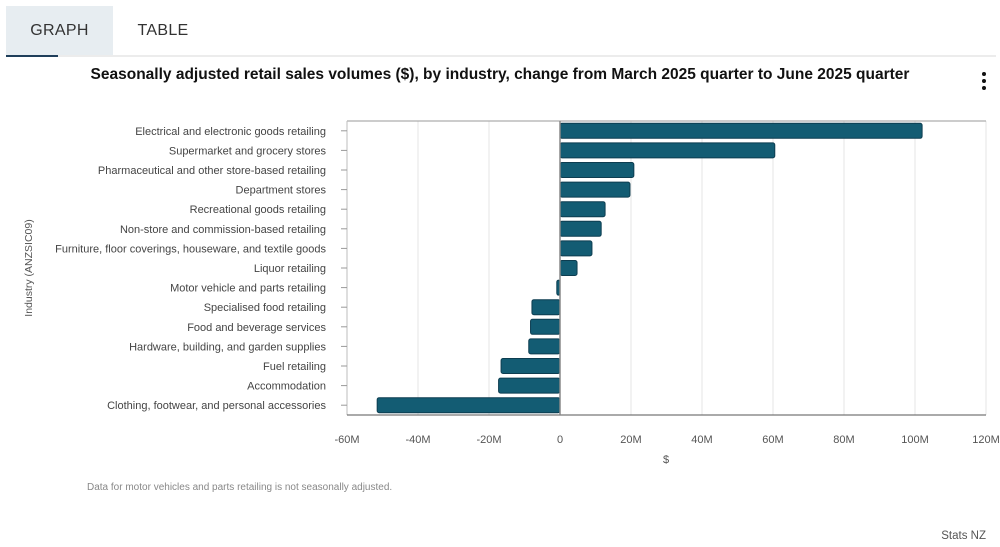  I want to click on x-tick-label: 20M, so click(630, 440).